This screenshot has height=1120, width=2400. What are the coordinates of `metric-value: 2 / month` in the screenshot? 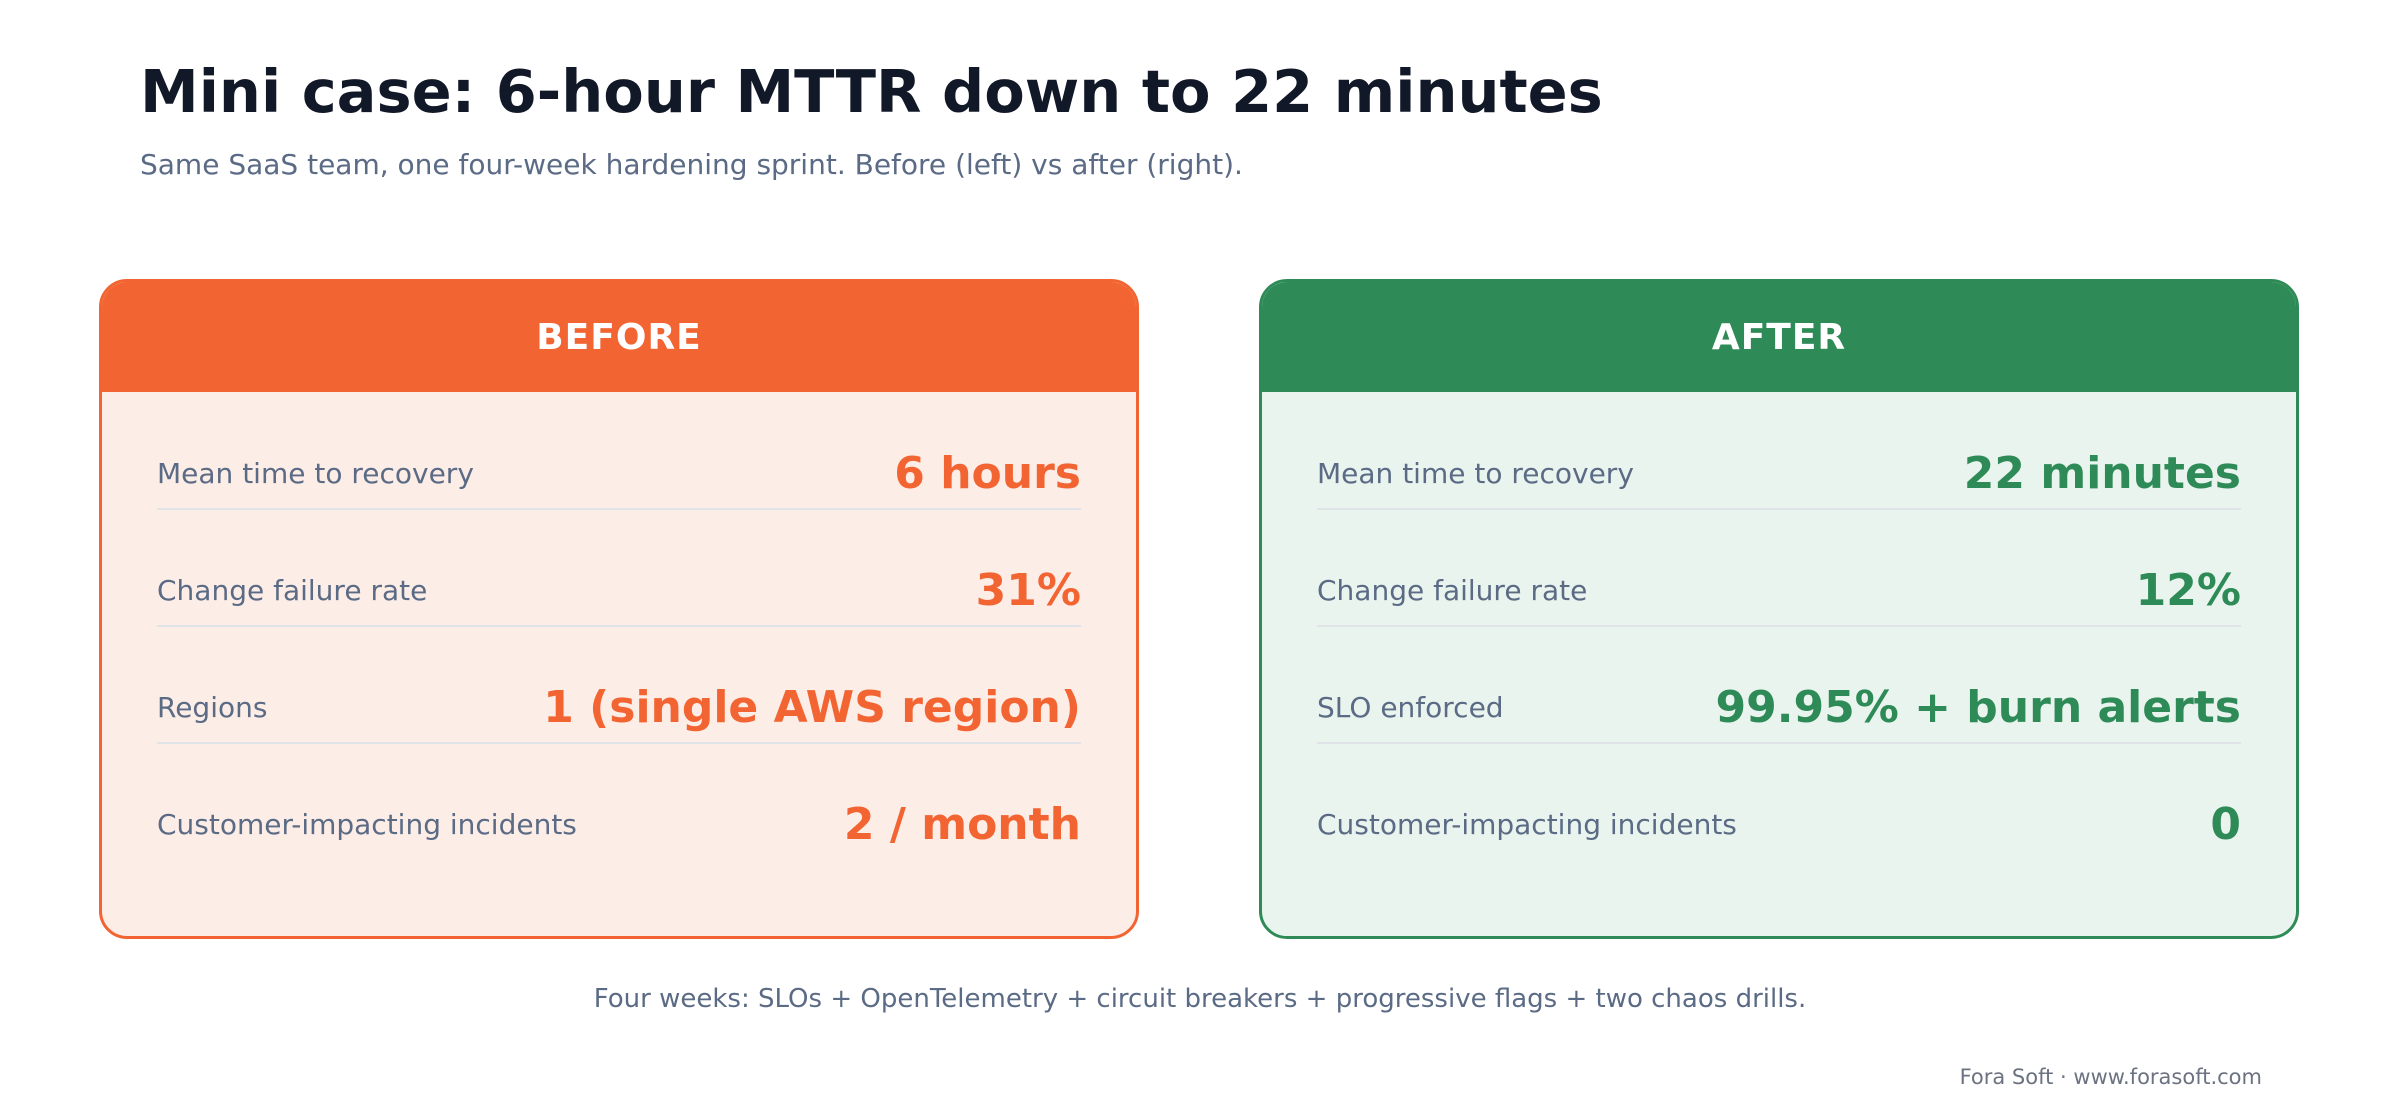 It's located at (962, 824).